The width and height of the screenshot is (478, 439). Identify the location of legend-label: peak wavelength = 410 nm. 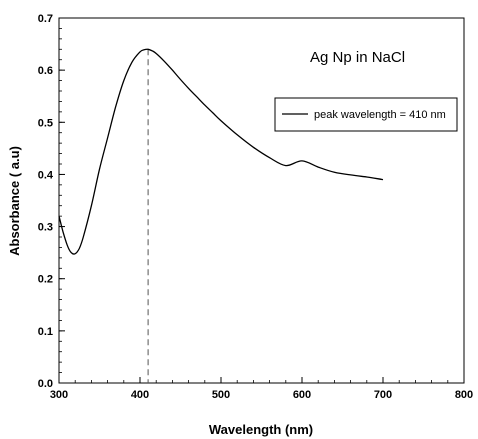
(380, 115).